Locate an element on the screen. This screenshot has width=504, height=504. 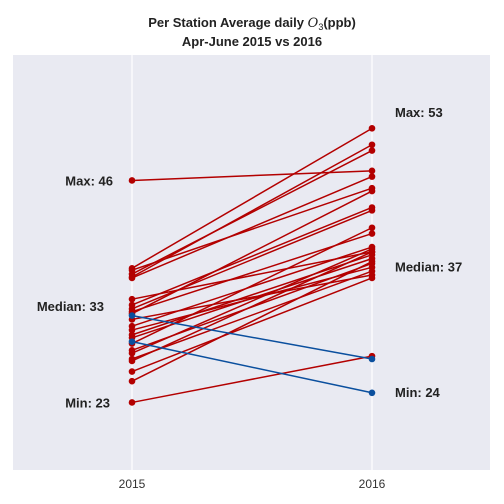
chart-title-line-2: Apr-June 2015 vs 2016 is located at coordinates (252, 41).